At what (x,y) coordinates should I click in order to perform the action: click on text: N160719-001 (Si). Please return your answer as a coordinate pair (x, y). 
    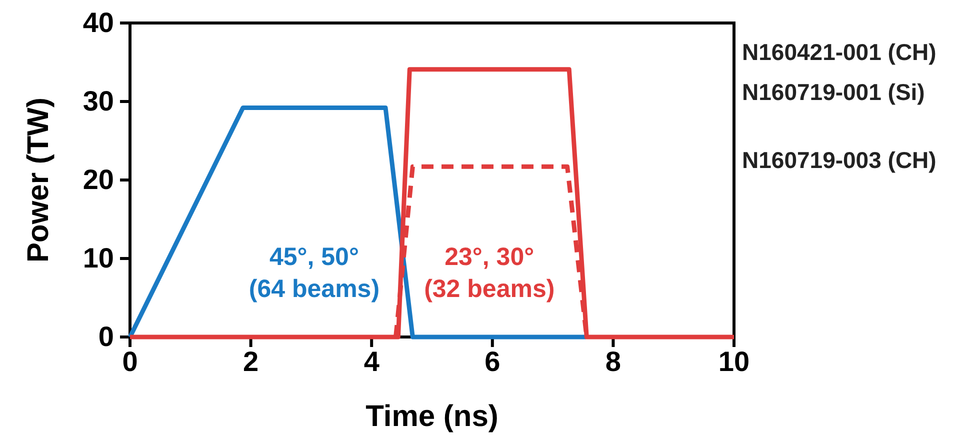
    Looking at the image, I should click on (833, 92).